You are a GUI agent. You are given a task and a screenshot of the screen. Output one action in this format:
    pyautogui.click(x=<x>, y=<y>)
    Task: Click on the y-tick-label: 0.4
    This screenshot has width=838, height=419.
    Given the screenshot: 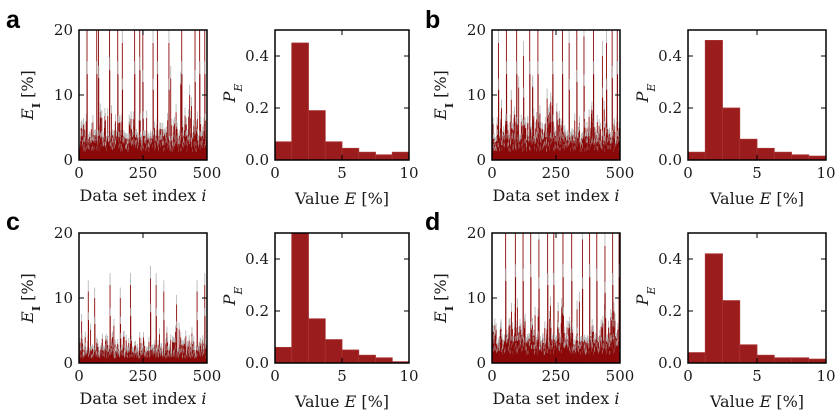 What is the action you would take?
    pyautogui.click(x=257, y=259)
    